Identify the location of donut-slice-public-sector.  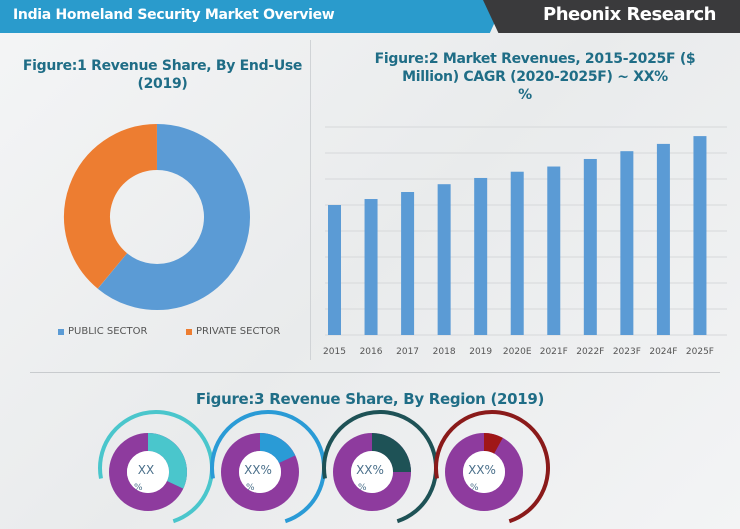
(173, 217).